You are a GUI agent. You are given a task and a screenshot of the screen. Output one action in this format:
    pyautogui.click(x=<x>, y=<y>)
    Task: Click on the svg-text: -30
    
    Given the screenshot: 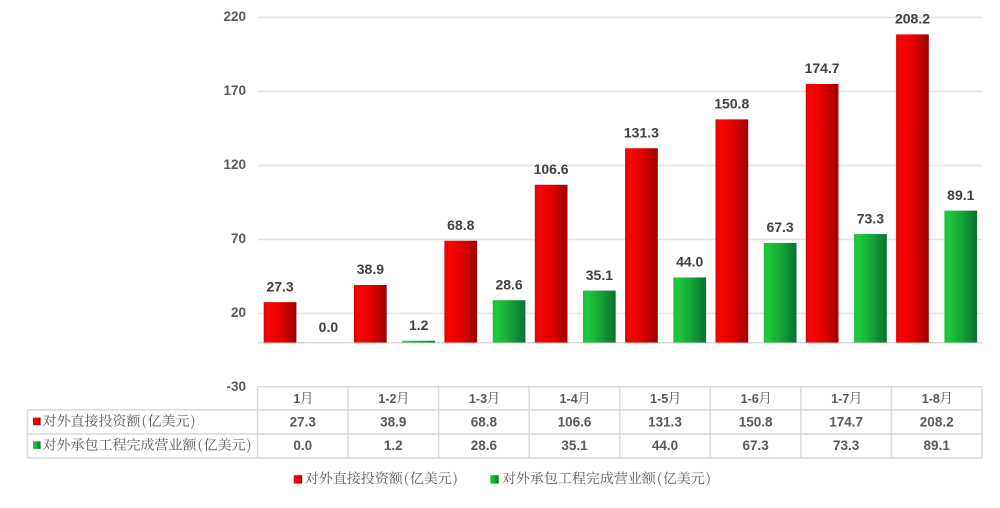 What is the action you would take?
    pyautogui.click(x=236, y=386)
    